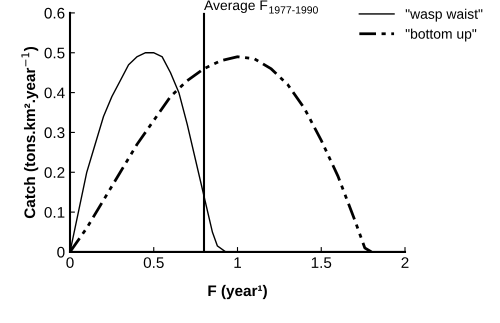 This screenshot has width=500, height=323. What do you see at coordinates (237, 292) in the screenshot?
I see `x-axis-title: F (year¹)` at bounding box center [237, 292].